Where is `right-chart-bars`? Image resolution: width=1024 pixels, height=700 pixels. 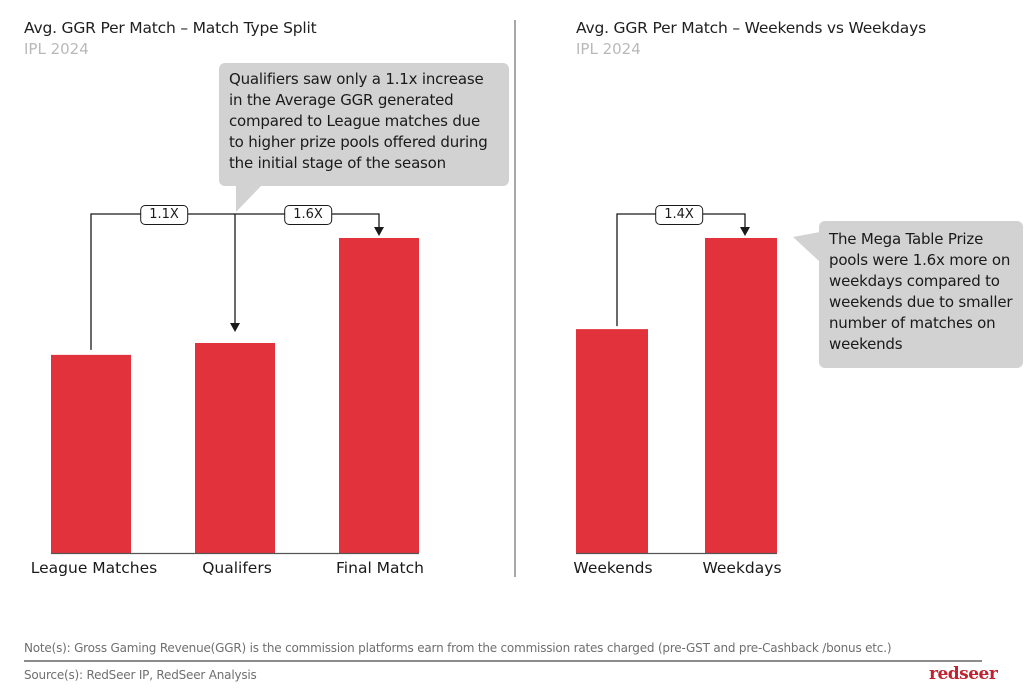
right-chart-bars is located at coordinates (676, 396).